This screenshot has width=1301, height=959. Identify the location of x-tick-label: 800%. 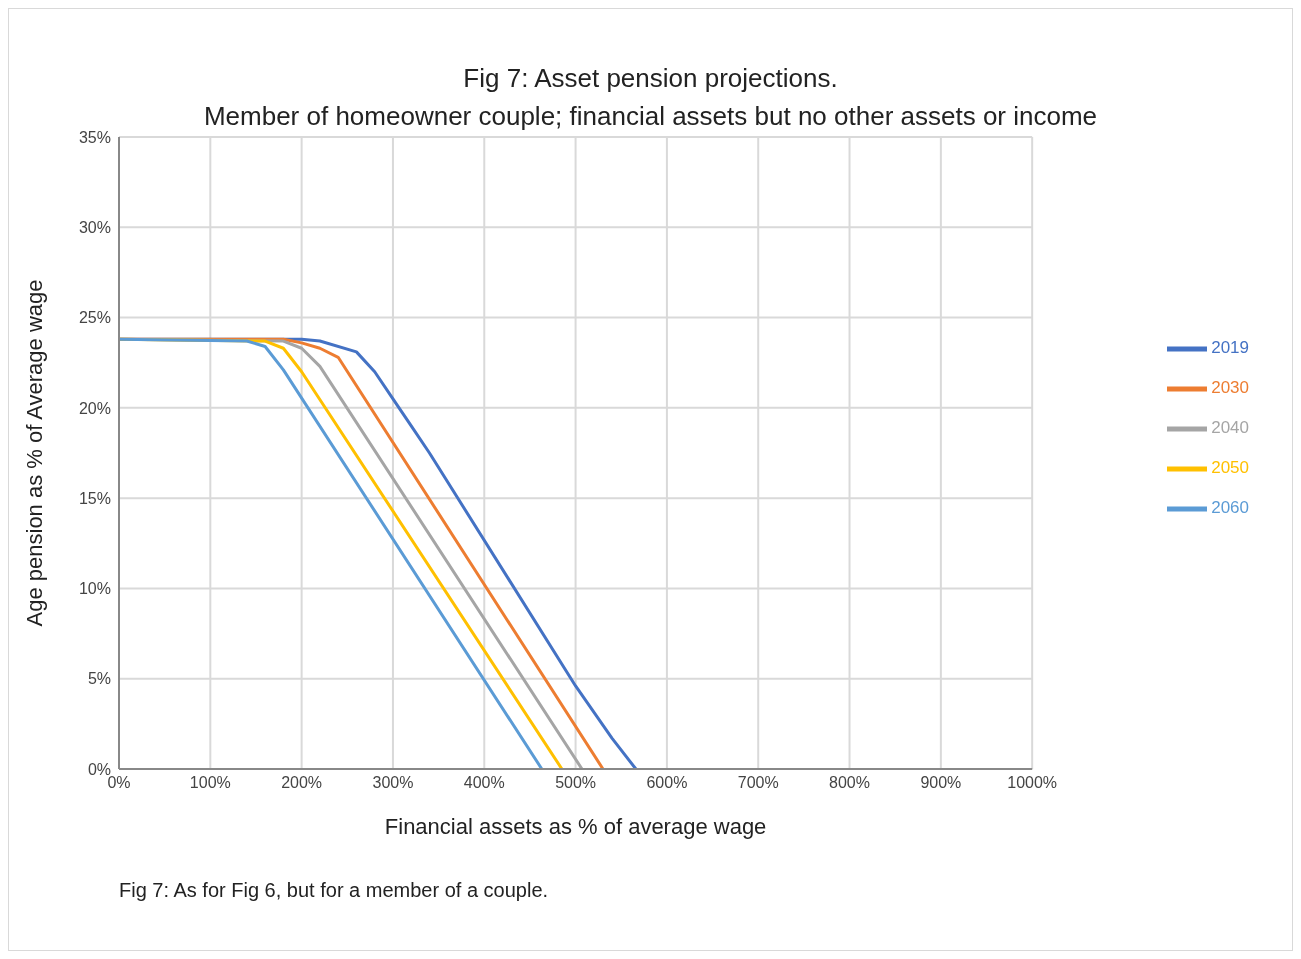
(849, 783).